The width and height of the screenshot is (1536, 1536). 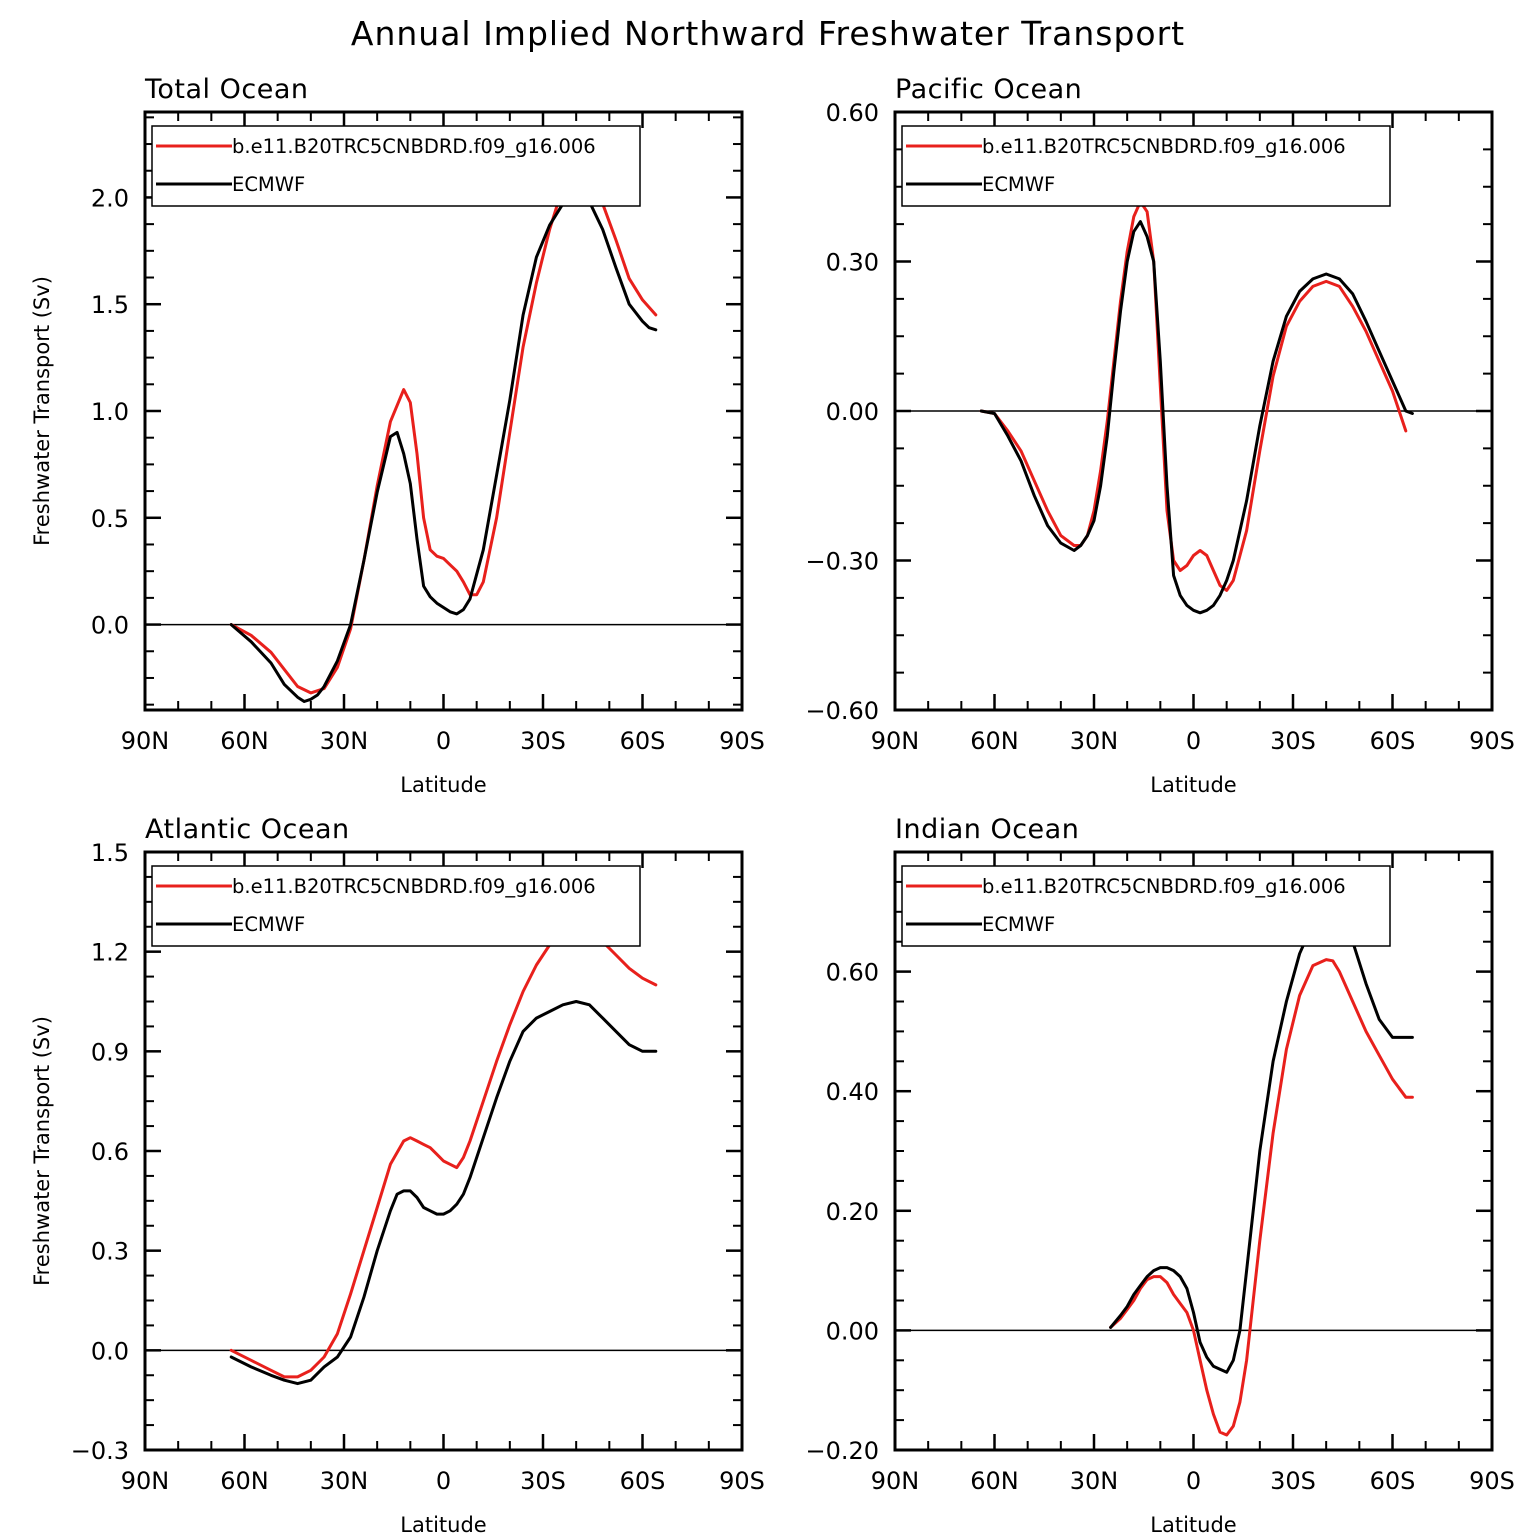 What do you see at coordinates (110, 1252) in the screenshot?
I see `y-tick-label: 0.3` at bounding box center [110, 1252].